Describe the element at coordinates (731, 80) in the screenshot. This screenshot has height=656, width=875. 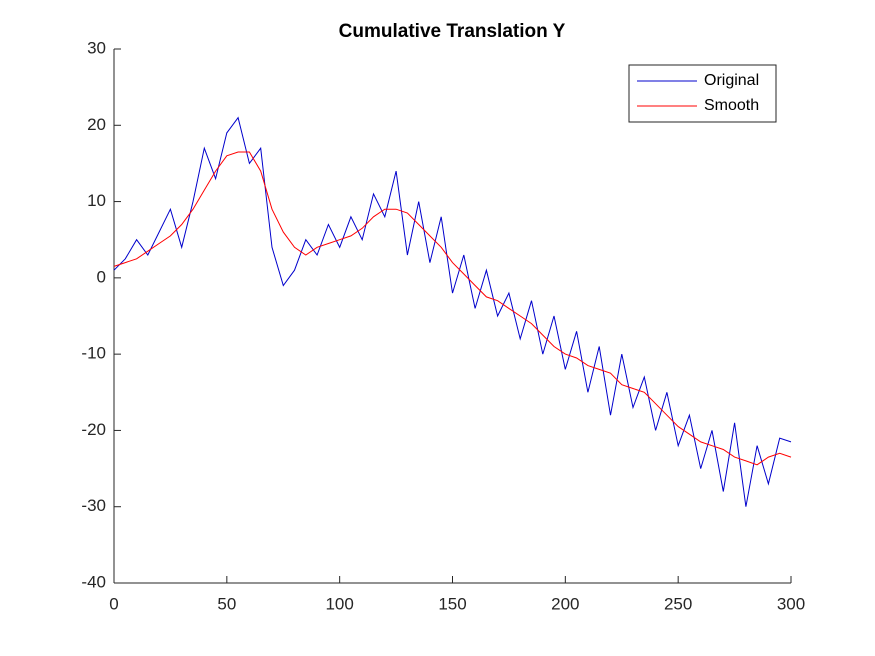
I see `legend-label: Original` at that location.